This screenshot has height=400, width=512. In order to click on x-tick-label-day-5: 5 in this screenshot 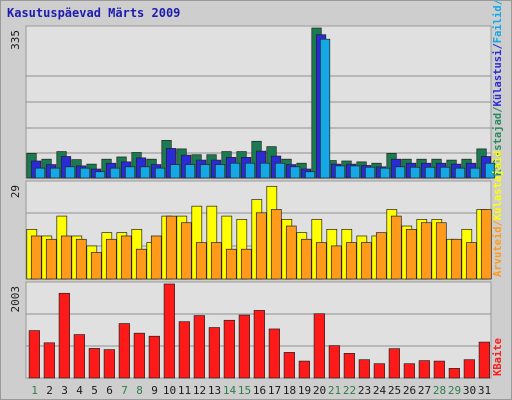, I will do `click(94, 390)`.